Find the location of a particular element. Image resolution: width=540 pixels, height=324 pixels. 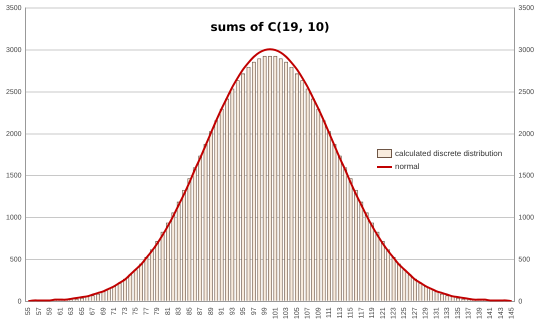

legend-label: normal is located at coordinates (407, 166).